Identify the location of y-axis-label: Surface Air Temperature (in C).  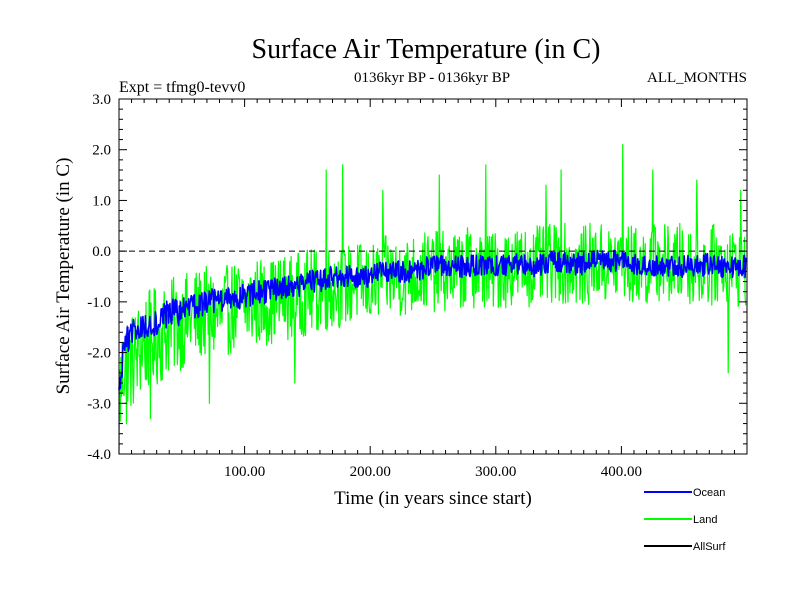
(63, 276).